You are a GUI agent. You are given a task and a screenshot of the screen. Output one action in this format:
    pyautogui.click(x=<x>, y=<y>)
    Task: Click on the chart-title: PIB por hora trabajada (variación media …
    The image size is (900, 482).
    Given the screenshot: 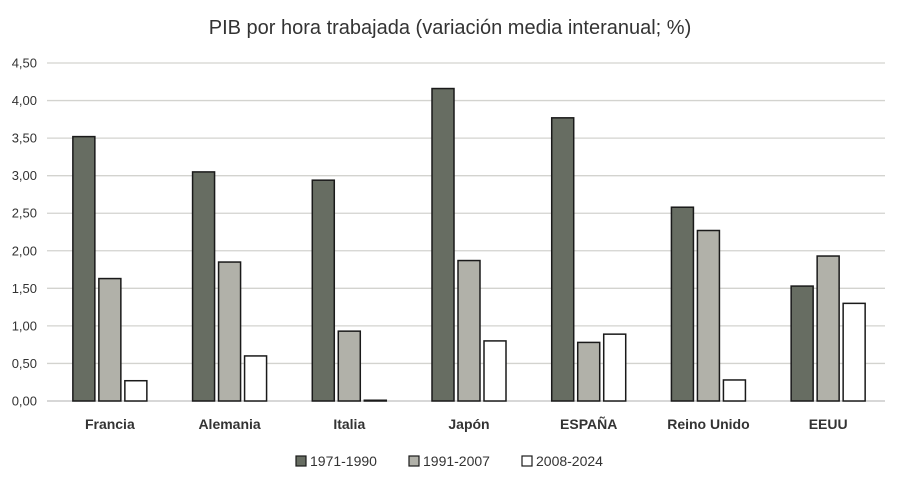 What is the action you would take?
    pyautogui.click(x=450, y=28)
    